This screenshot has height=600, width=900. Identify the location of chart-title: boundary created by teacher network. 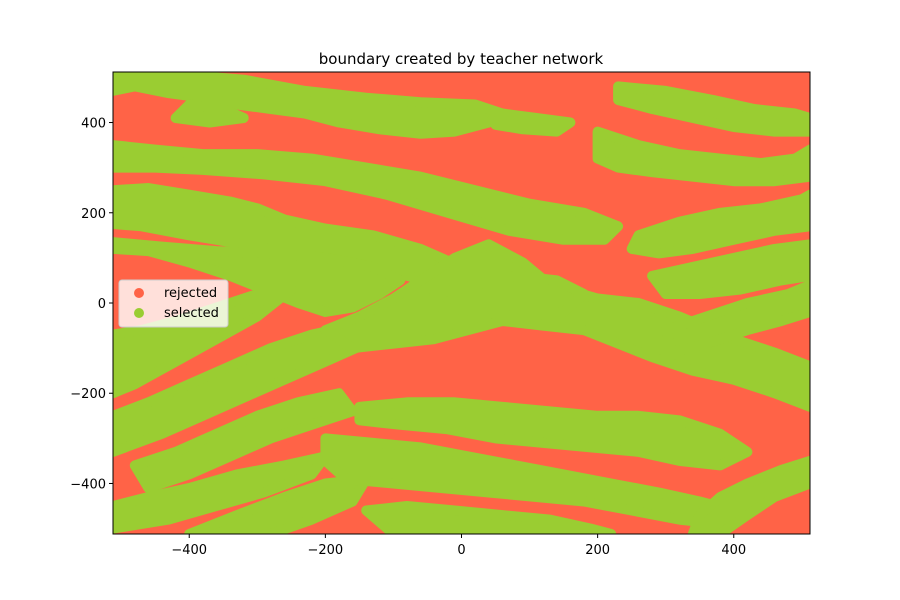
(461, 59).